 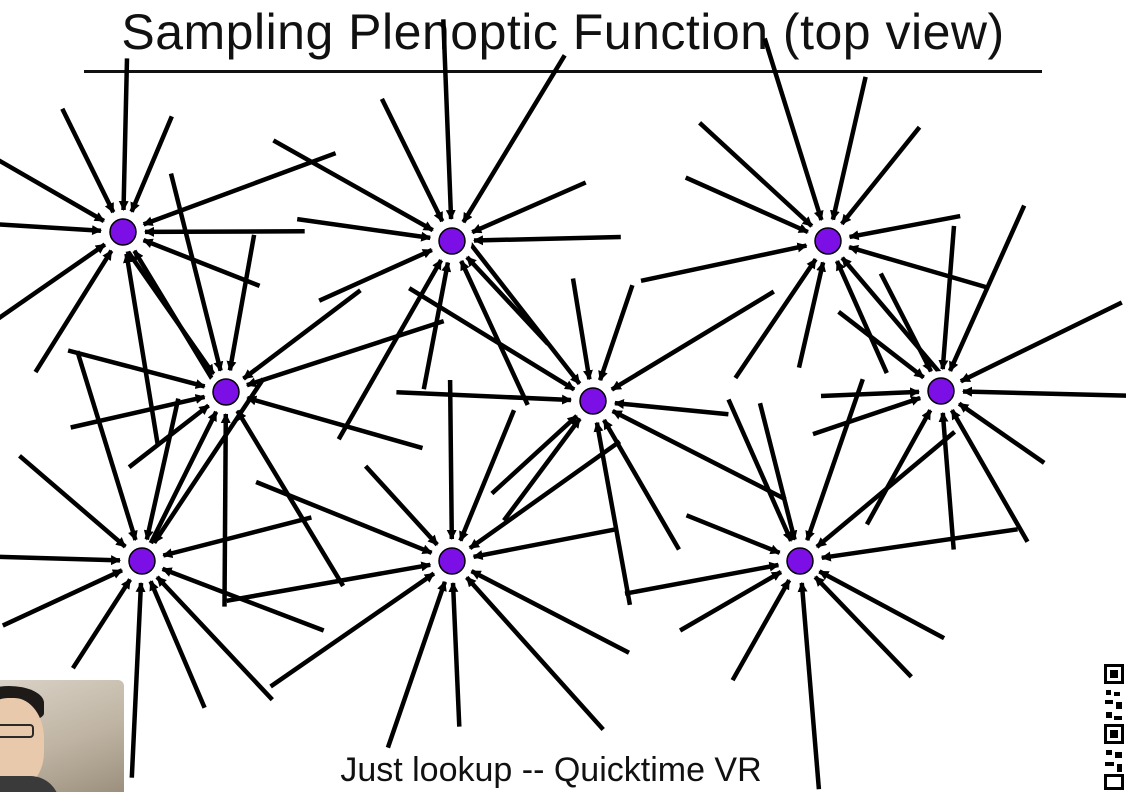 I want to click on presenter-webcam-thumbnail, so click(x=62, y=736).